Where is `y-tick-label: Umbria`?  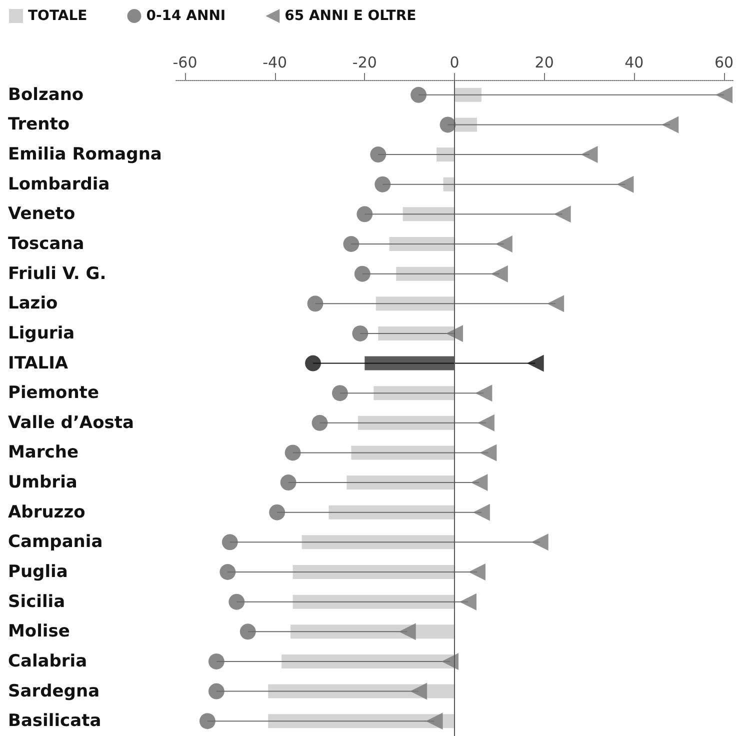 y-tick-label: Umbria is located at coordinates (43, 482).